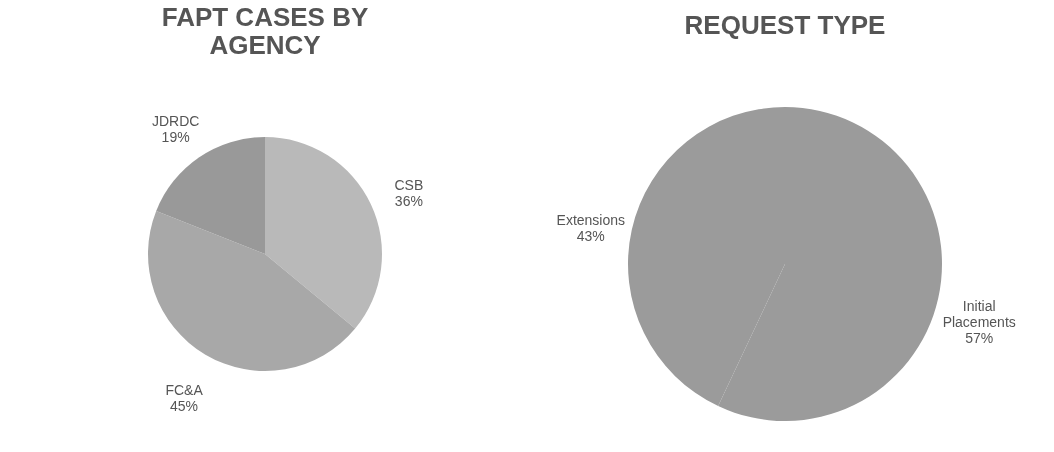 This screenshot has height=452, width=1054. Describe the element at coordinates (591, 219) in the screenshot. I see `slice-label: Extensions` at that location.